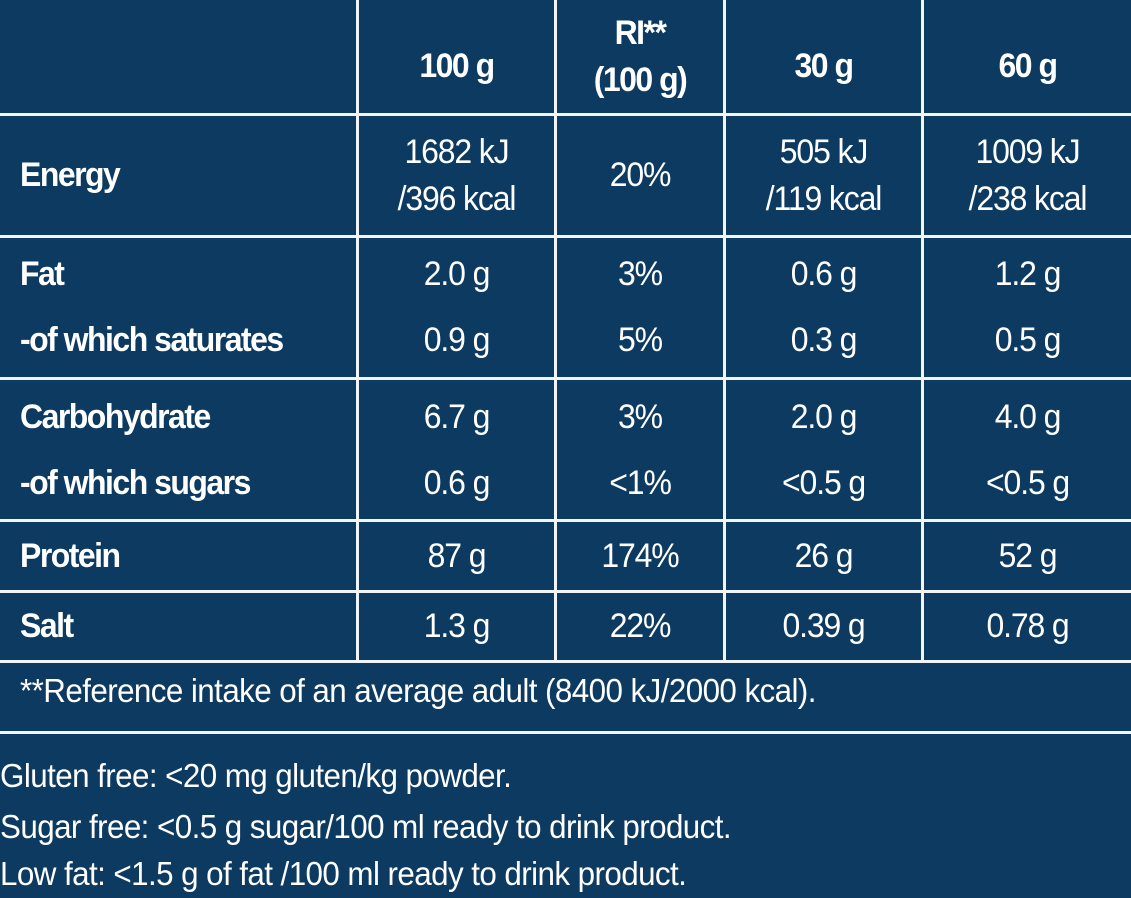 This screenshot has height=898, width=1131. Describe the element at coordinates (42, 273) in the screenshot. I see `row-label-fat: Fat` at that location.